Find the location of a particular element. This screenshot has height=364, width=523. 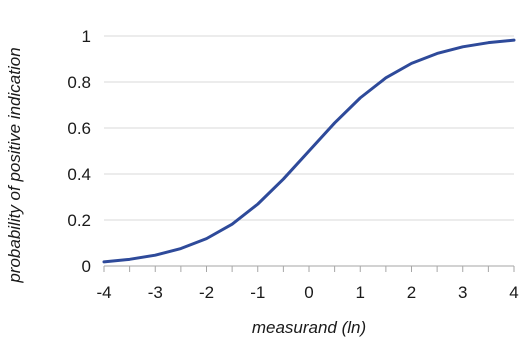

x-tick-label: -1 is located at coordinates (257, 292).